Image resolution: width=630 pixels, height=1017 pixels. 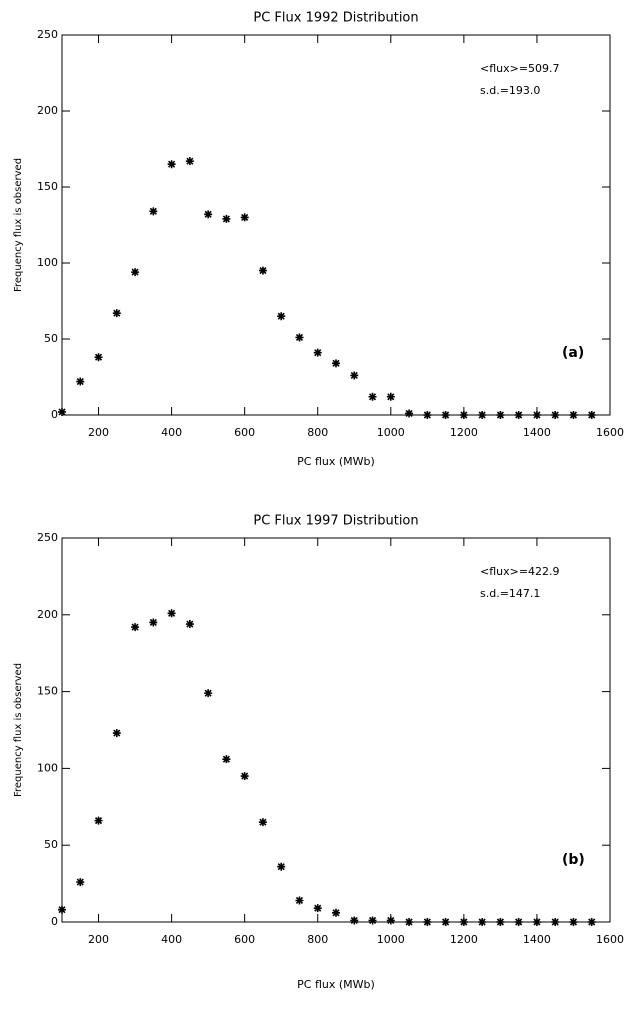 I want to click on annotation: <flux>=422.9, so click(x=520, y=571).